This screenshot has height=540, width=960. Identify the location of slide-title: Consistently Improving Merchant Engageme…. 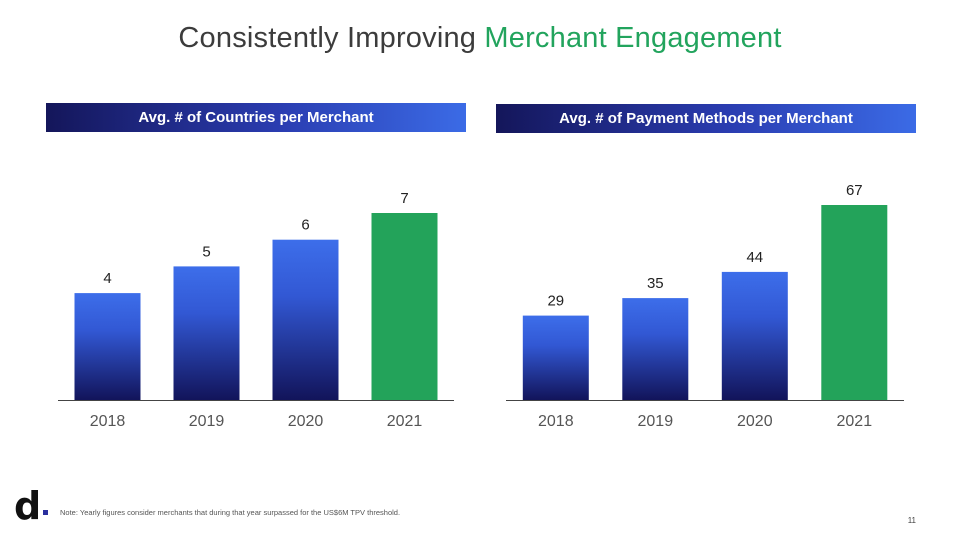
(480, 38).